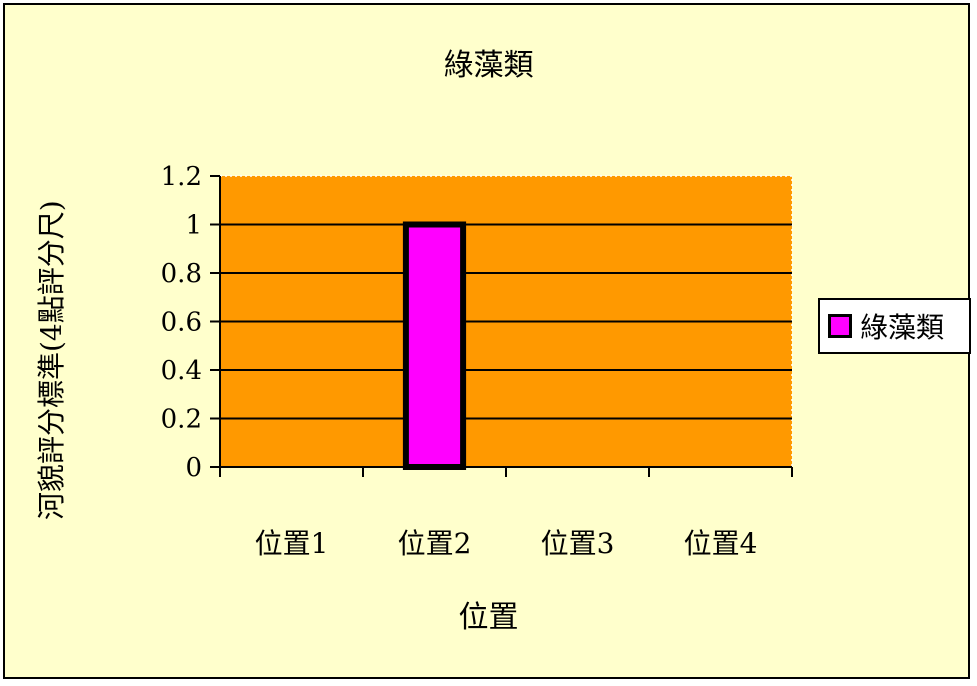 The width and height of the screenshot is (977, 686). Describe the element at coordinates (181, 274) in the screenshot. I see `y-tick-label: 0.8` at that location.